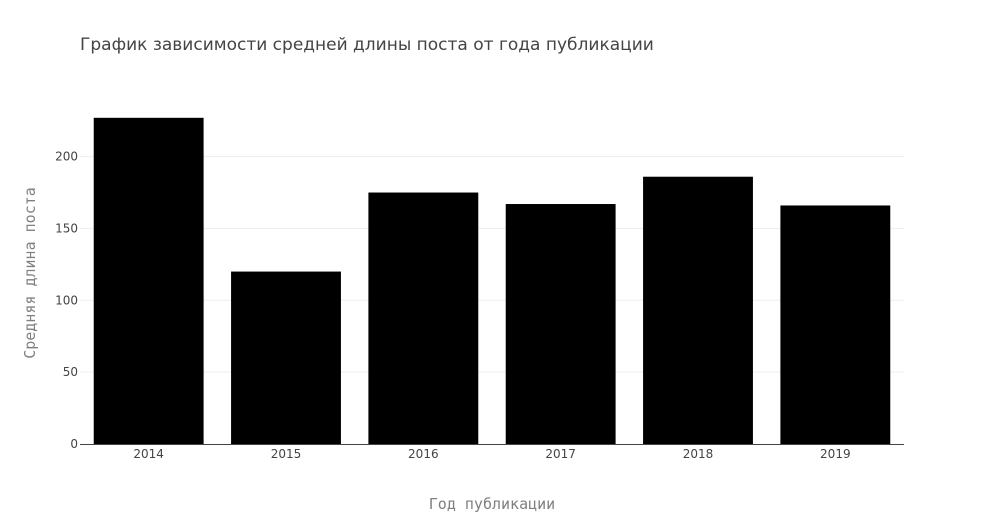 The width and height of the screenshot is (984, 525). I want to click on bar-2017, so click(560, 324).